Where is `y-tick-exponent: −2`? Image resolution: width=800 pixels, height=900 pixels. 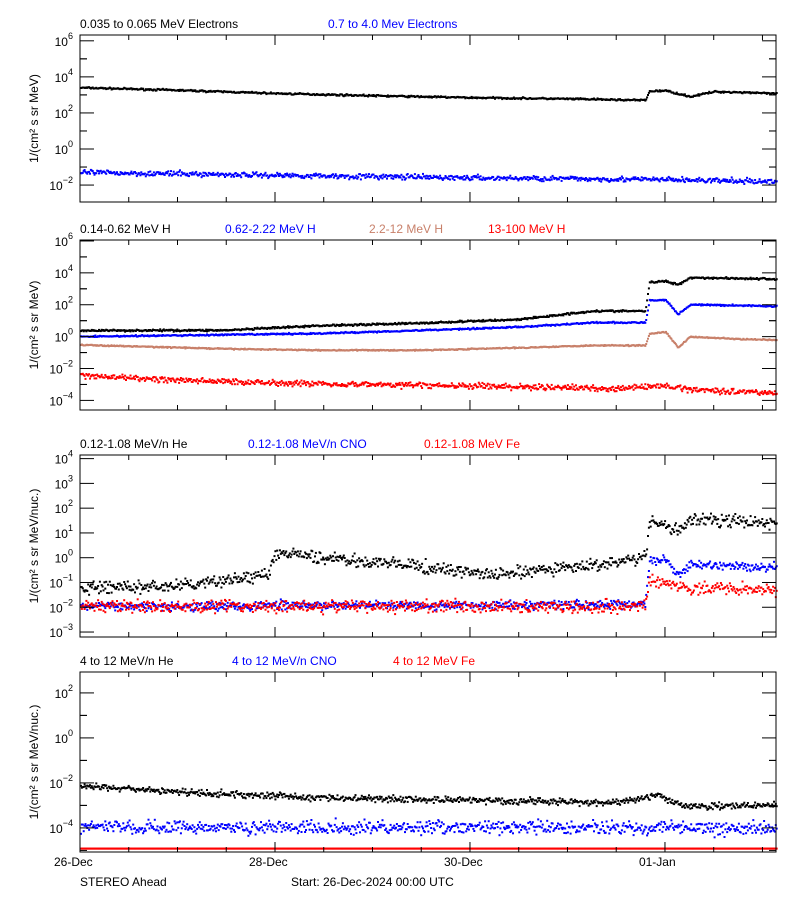 y-tick-exponent: −2 is located at coordinates (68, 180).